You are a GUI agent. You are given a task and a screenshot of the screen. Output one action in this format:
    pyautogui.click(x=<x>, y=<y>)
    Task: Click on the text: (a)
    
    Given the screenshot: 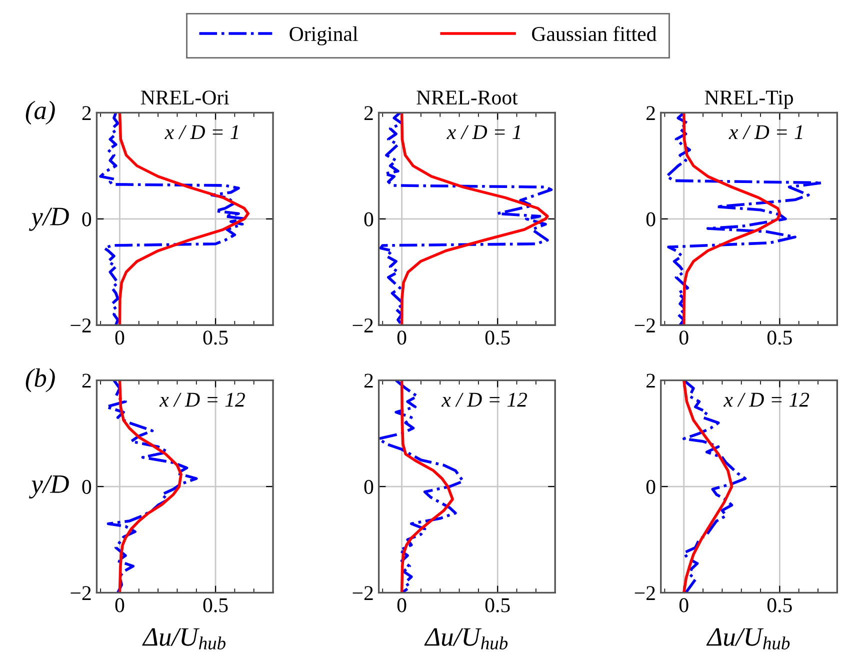 What is the action you would take?
    pyautogui.click(x=40, y=112)
    